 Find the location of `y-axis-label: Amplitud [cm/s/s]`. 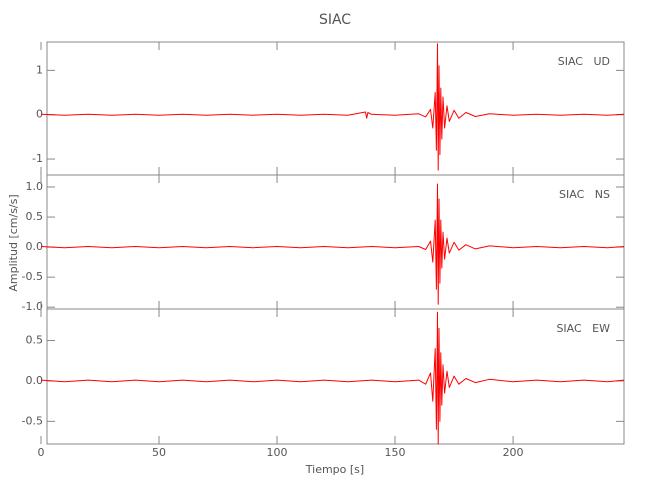

y-axis-label: Amplitud [cm/s/s] is located at coordinates (13, 242).